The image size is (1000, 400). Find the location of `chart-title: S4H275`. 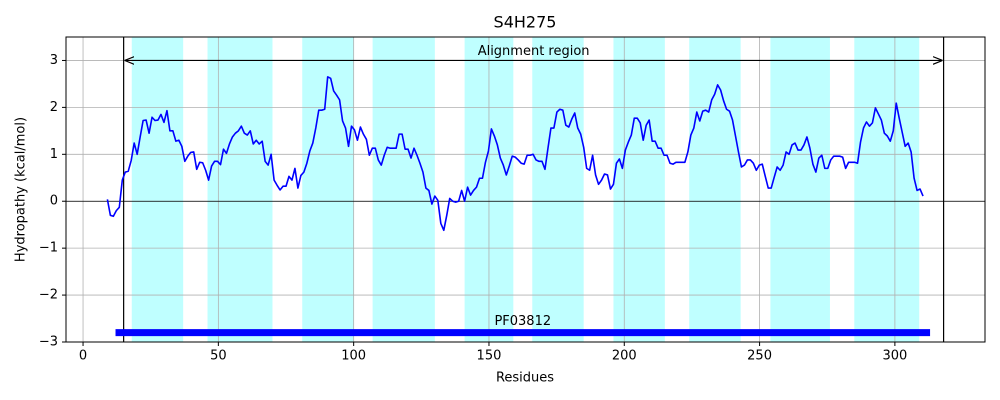

chart-title: S4H275 is located at coordinates (525, 22).